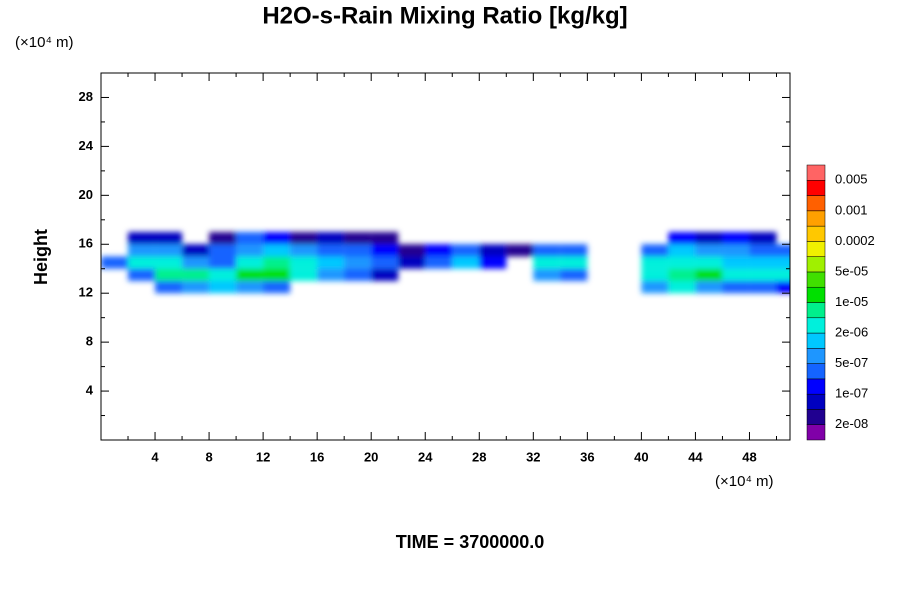 The height and width of the screenshot is (605, 900). I want to click on x-tick-label: 28, so click(479, 456).